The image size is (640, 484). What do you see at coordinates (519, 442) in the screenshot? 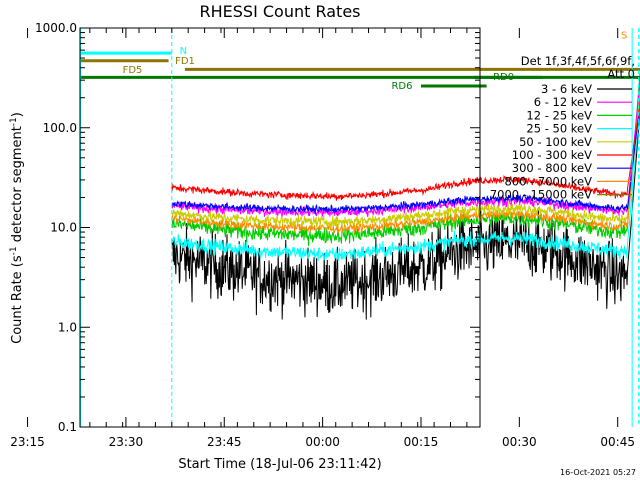
I see `x-tick-label-5: 00:30` at bounding box center [519, 442].